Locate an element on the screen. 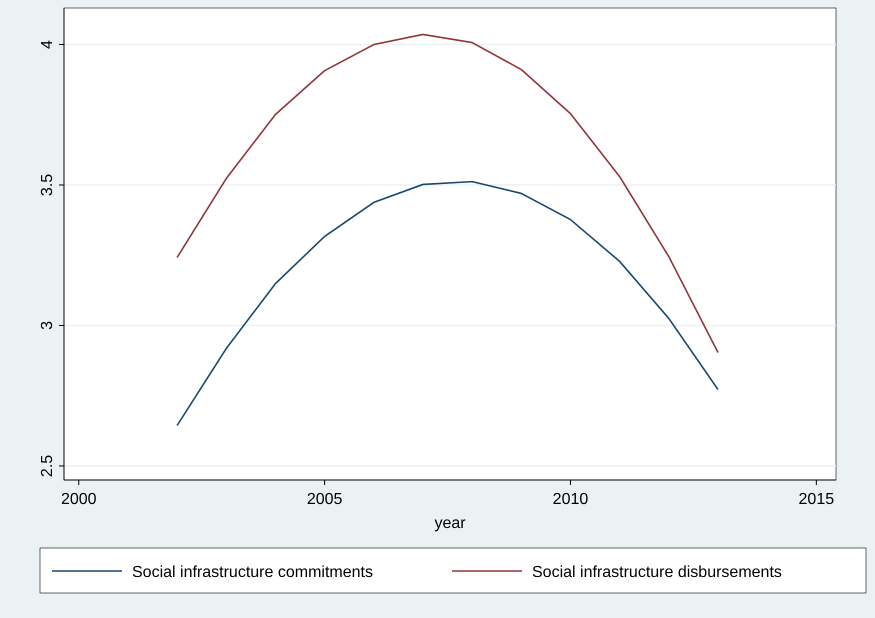 This screenshot has height=618, width=875. x-tick-label: 2010 is located at coordinates (570, 499).